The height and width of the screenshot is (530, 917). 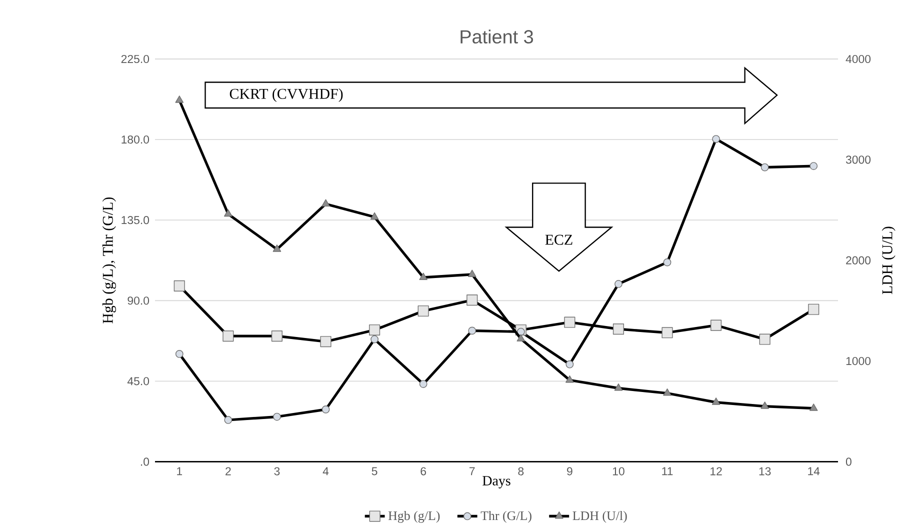 What do you see at coordinates (277, 471) in the screenshot?
I see `x-tick-label: 3` at bounding box center [277, 471].